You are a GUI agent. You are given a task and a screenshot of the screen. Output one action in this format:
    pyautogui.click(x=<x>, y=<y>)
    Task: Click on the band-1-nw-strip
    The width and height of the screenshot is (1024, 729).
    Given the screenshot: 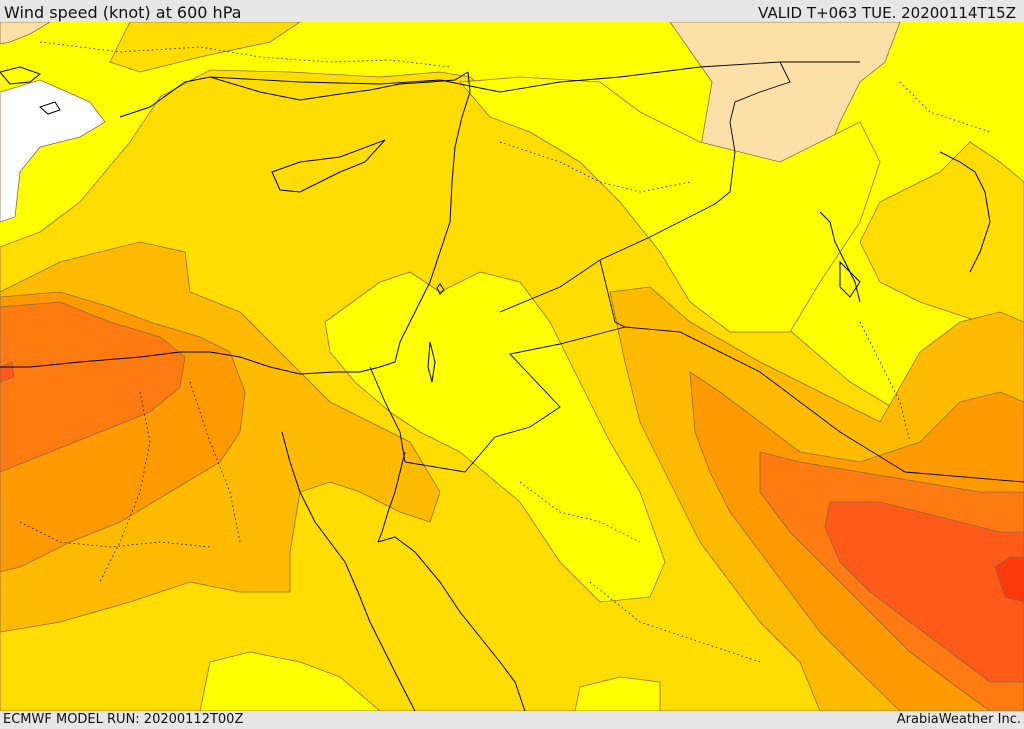 What is the action you would take?
    pyautogui.click(x=205, y=47)
    